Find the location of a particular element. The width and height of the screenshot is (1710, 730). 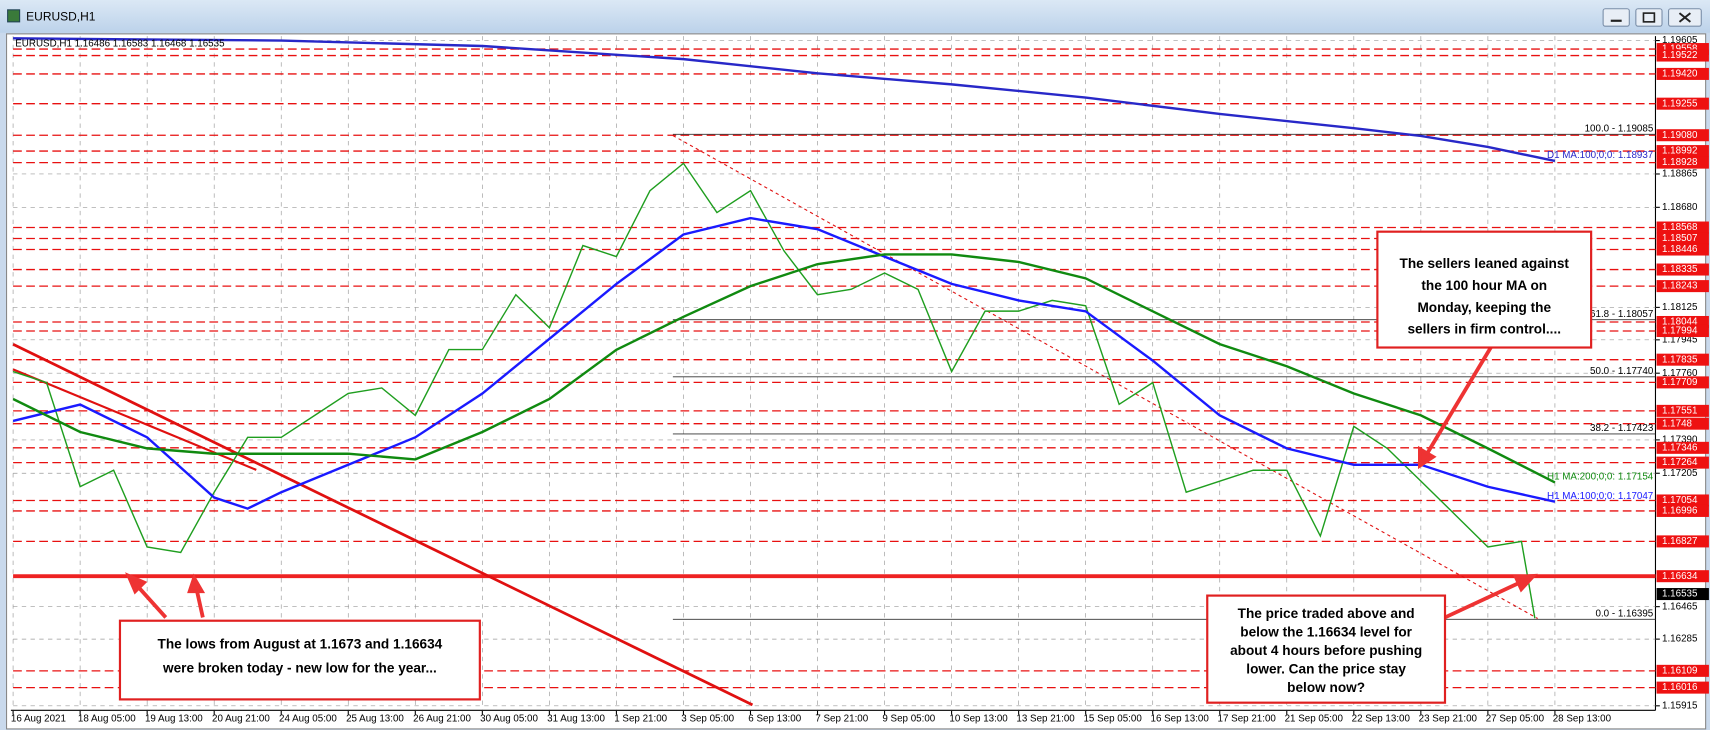

x-tick-label: 24 Aug 05:00 is located at coordinates (308, 719).